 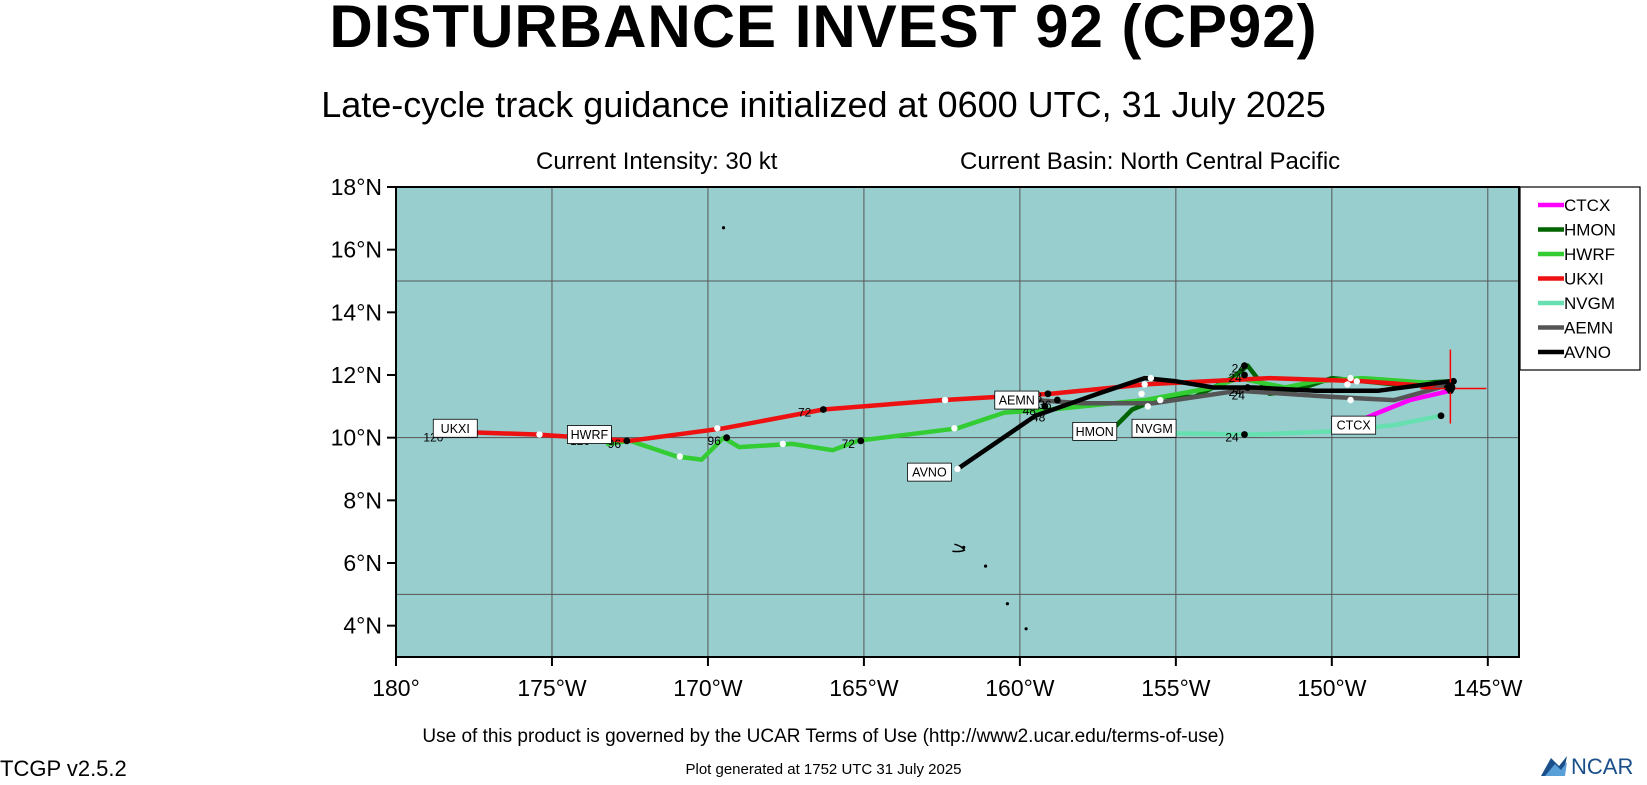 I want to click on series-track-avno, so click(x=1204, y=423).